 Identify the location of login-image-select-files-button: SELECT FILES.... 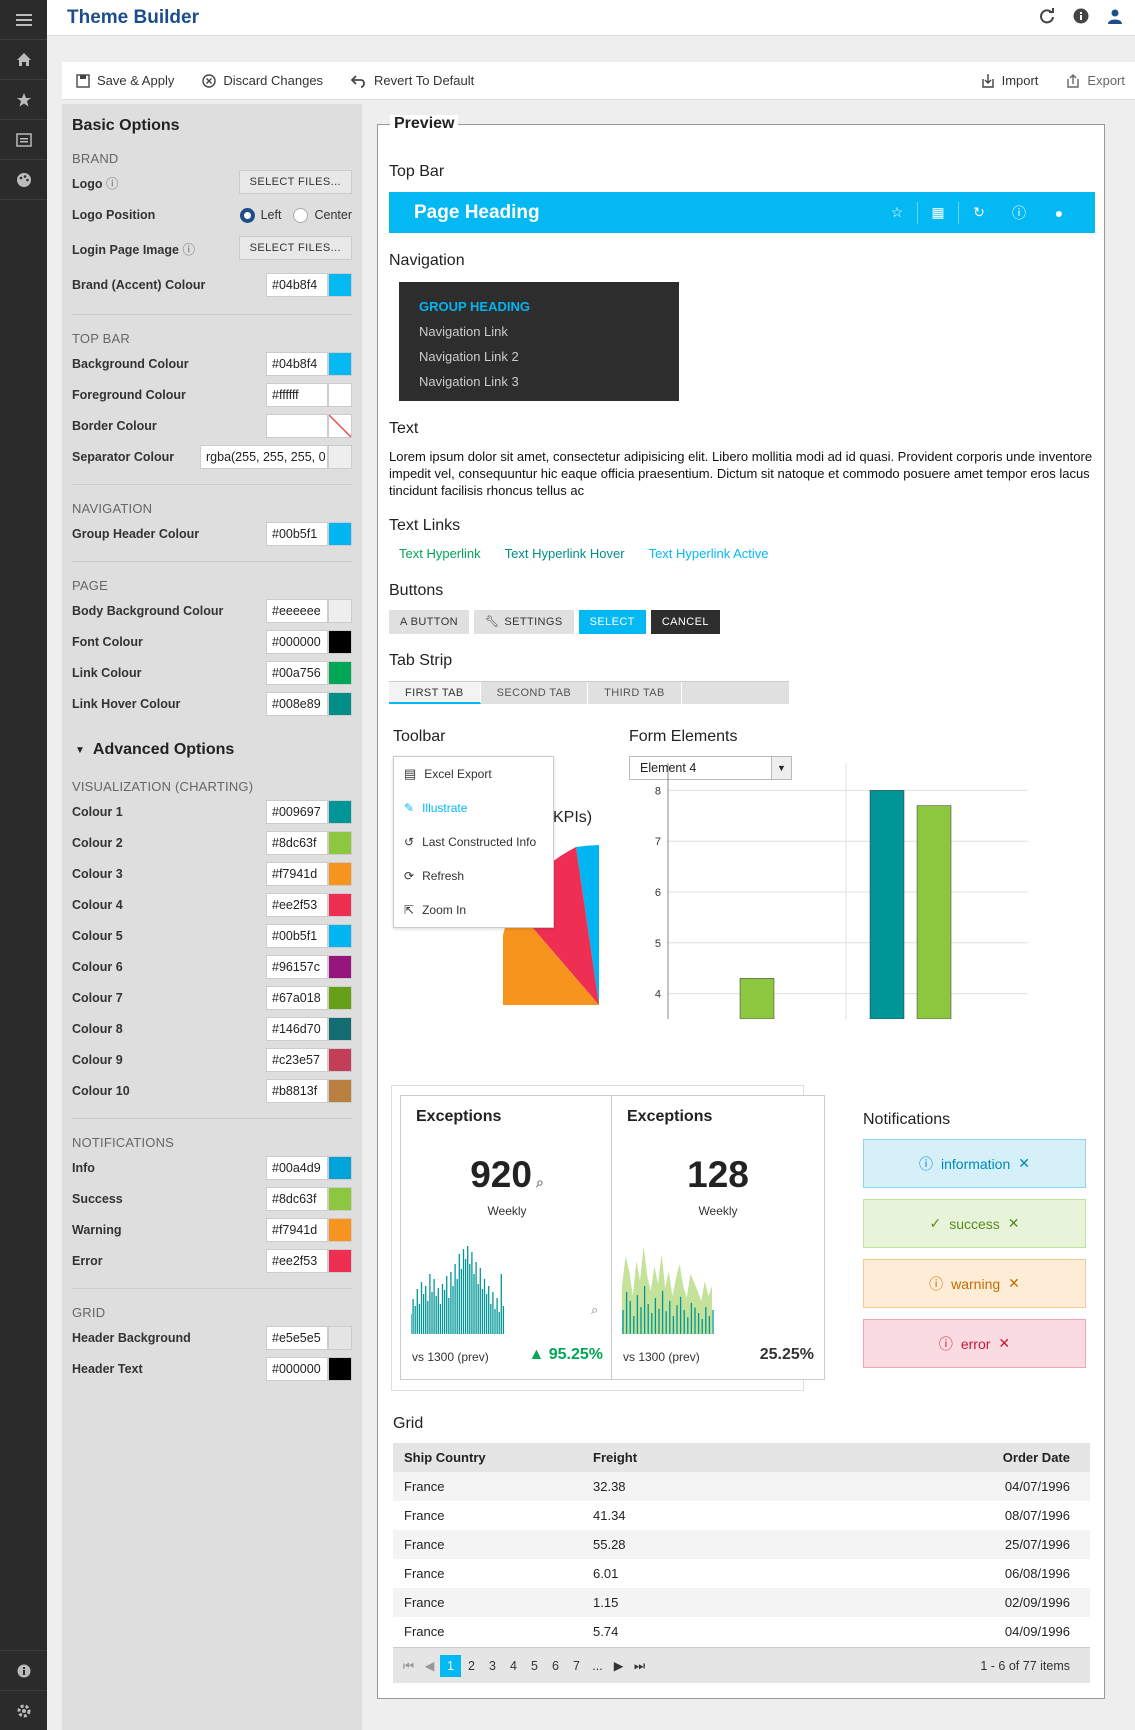
(295, 248).